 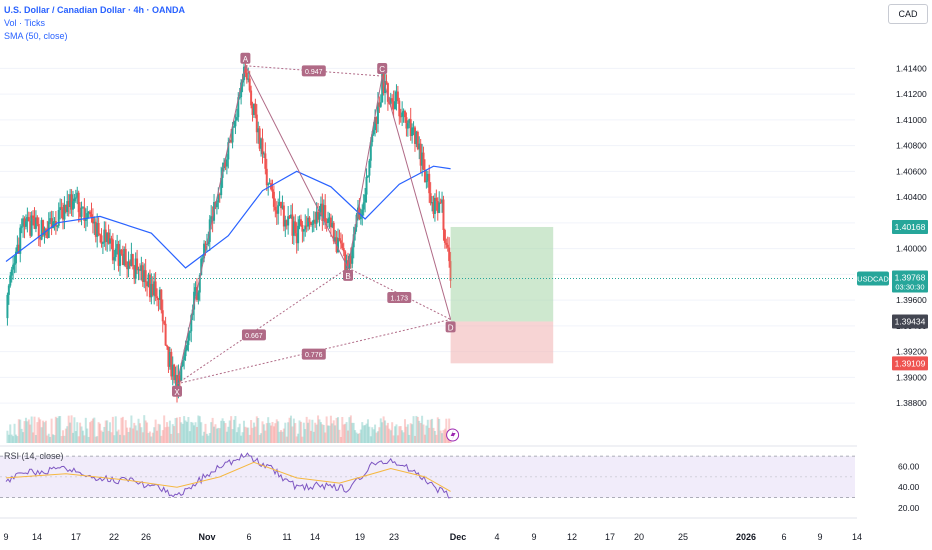 What do you see at coordinates (25, 23) in the screenshot?
I see `volume-indicator-label: Vol · Ticks` at bounding box center [25, 23].